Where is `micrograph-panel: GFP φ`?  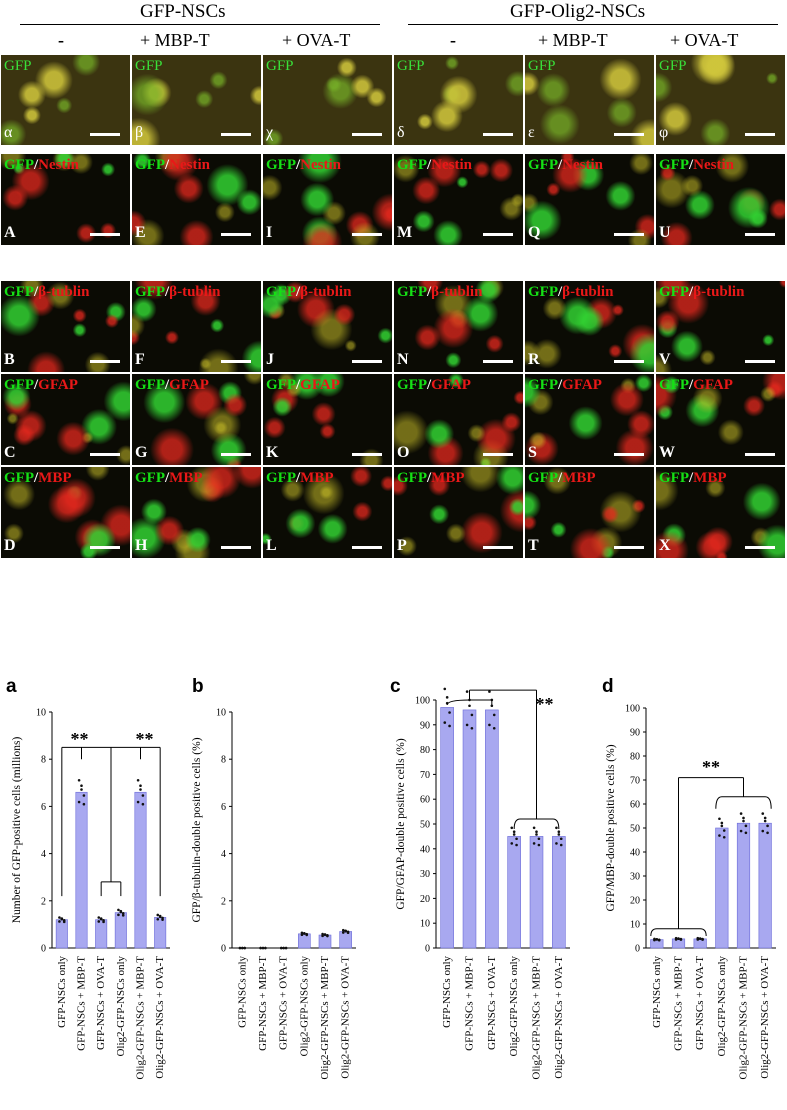
micrograph-panel: GFP φ is located at coordinates (720, 100).